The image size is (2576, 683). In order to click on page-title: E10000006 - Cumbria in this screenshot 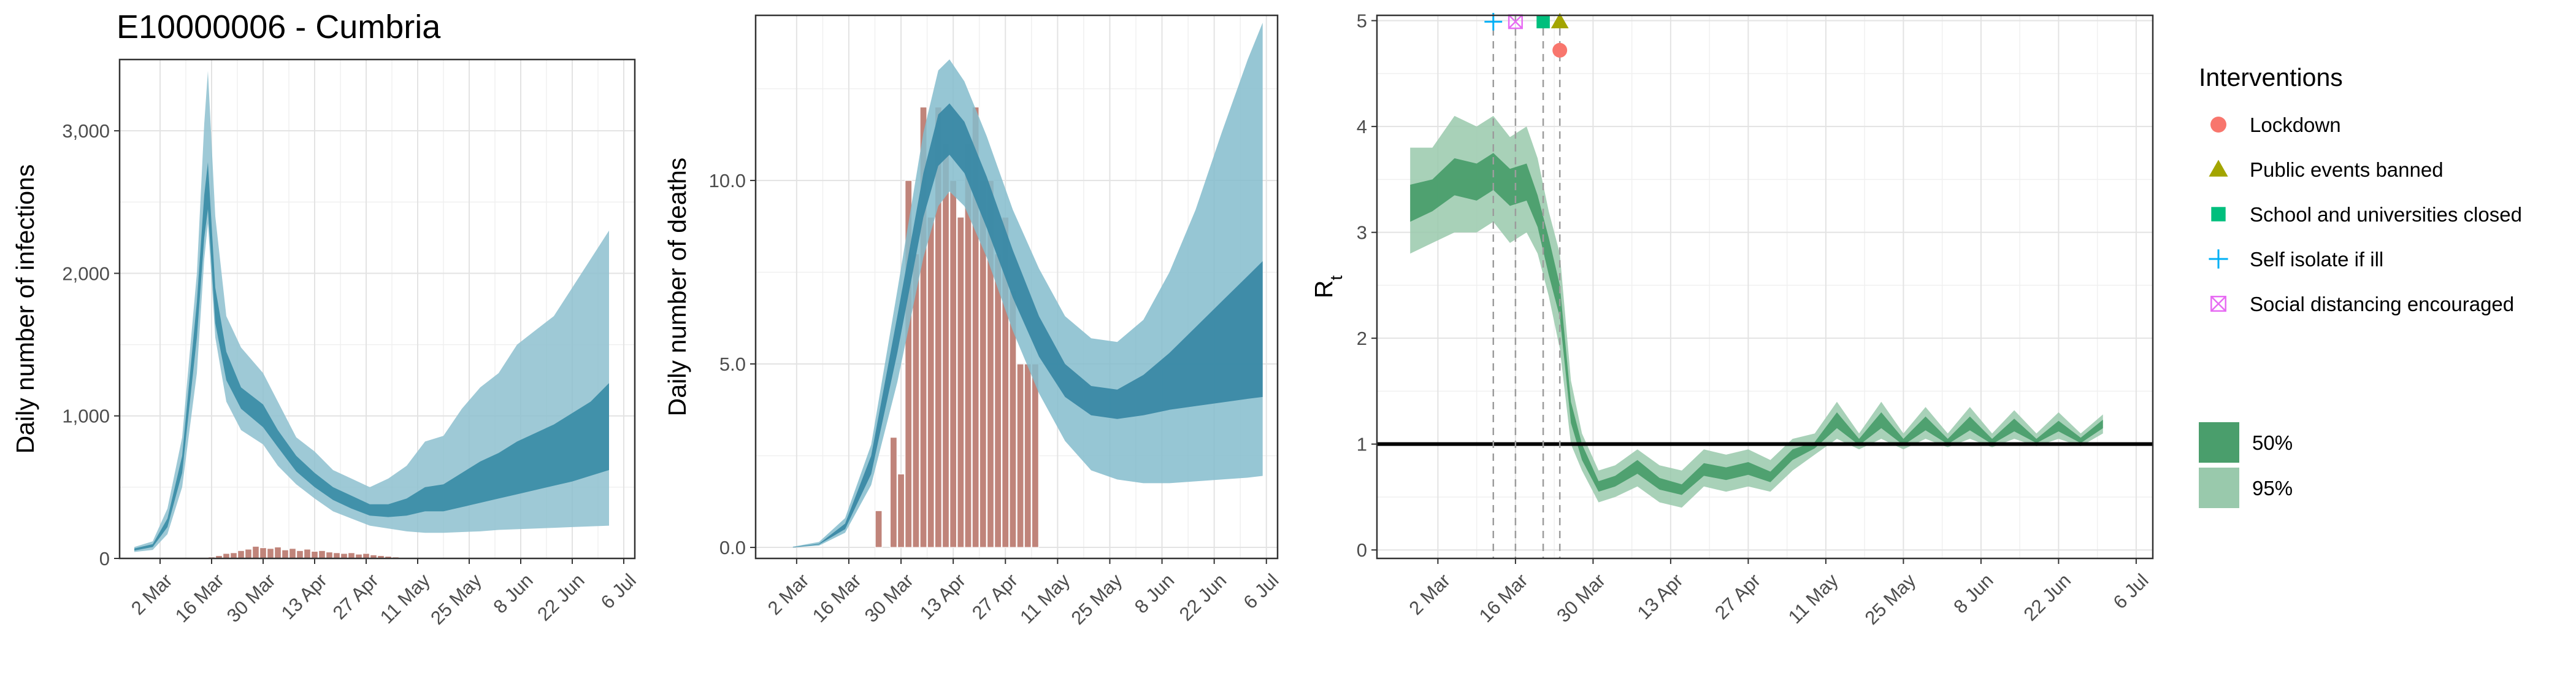, I will do `click(279, 27)`.